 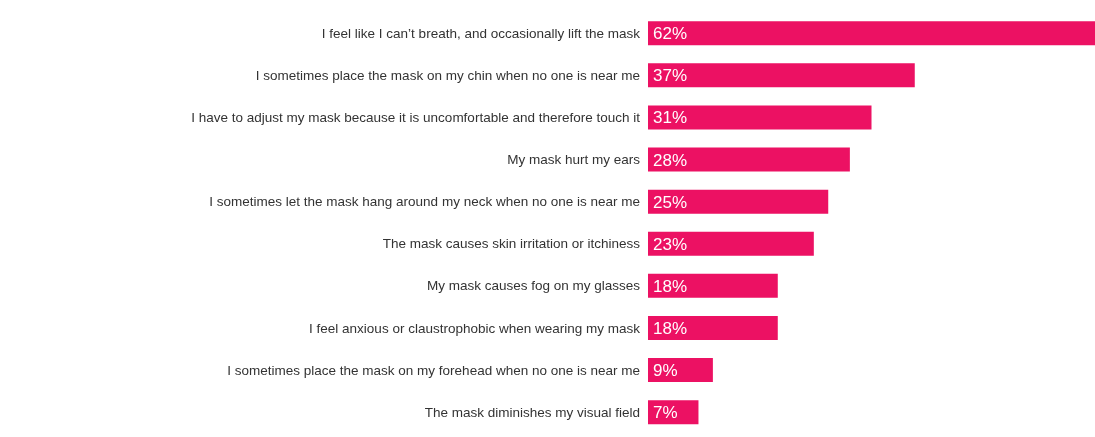 I want to click on data-label: 31%, so click(x=670, y=118).